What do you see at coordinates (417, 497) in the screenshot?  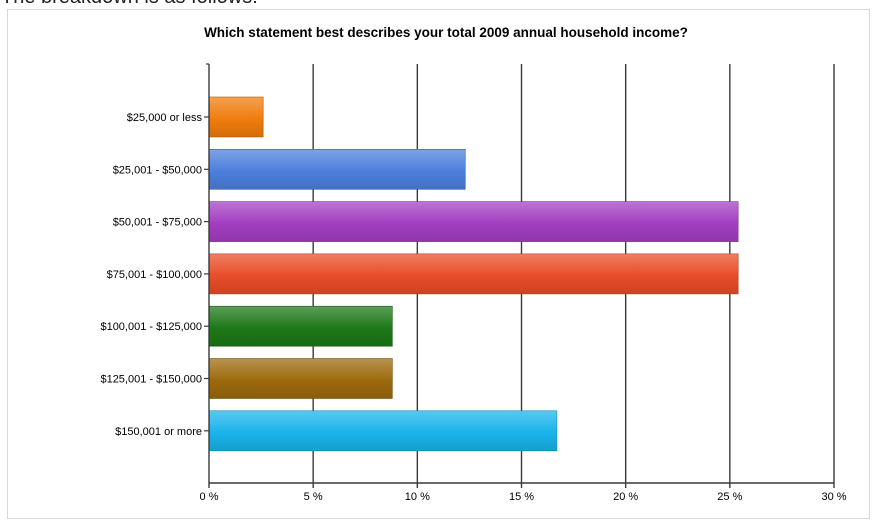 I see `x-tick-label: 10 %` at bounding box center [417, 497].